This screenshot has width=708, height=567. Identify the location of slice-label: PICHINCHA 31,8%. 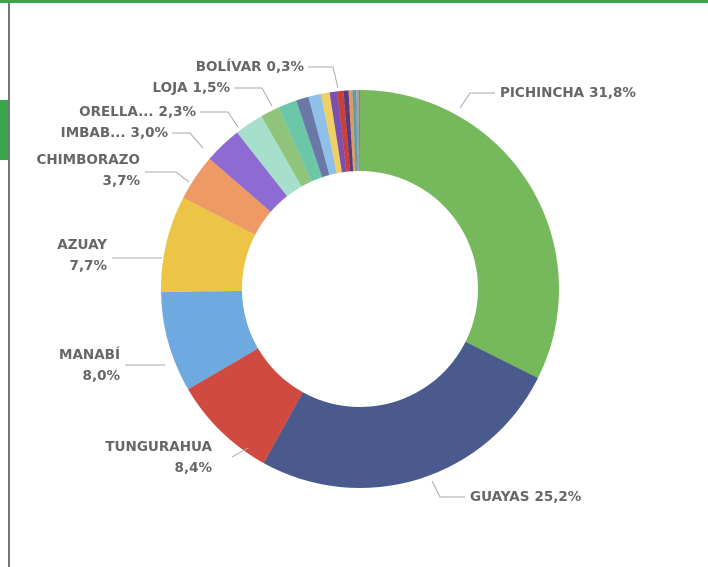
(568, 93).